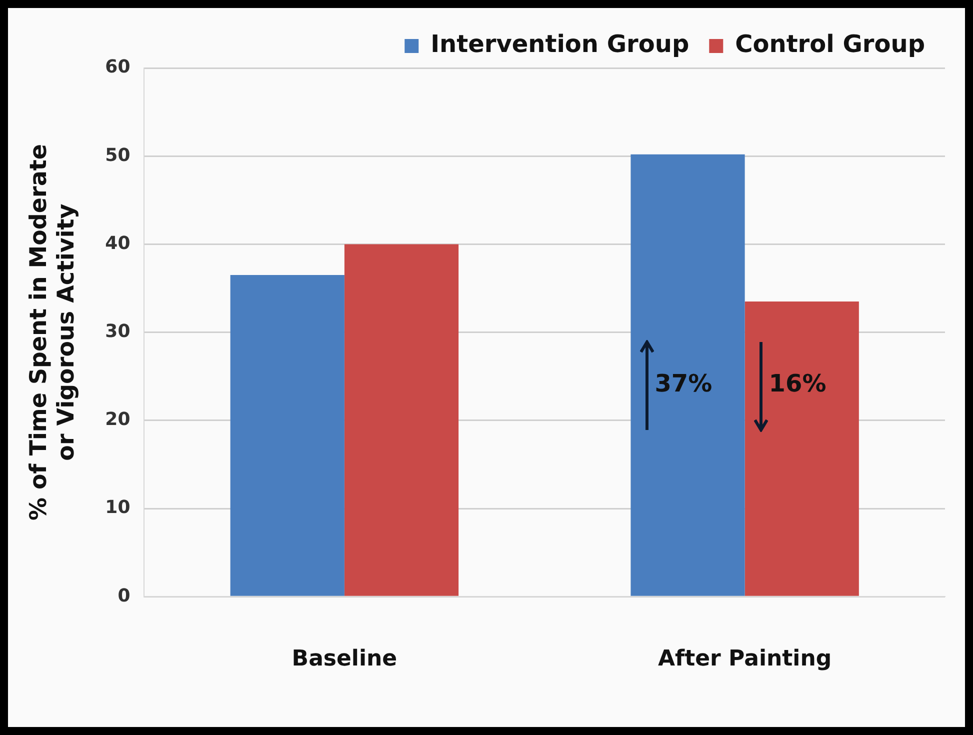  Describe the element at coordinates (117, 67) in the screenshot. I see `y-tick-label: 60` at that location.